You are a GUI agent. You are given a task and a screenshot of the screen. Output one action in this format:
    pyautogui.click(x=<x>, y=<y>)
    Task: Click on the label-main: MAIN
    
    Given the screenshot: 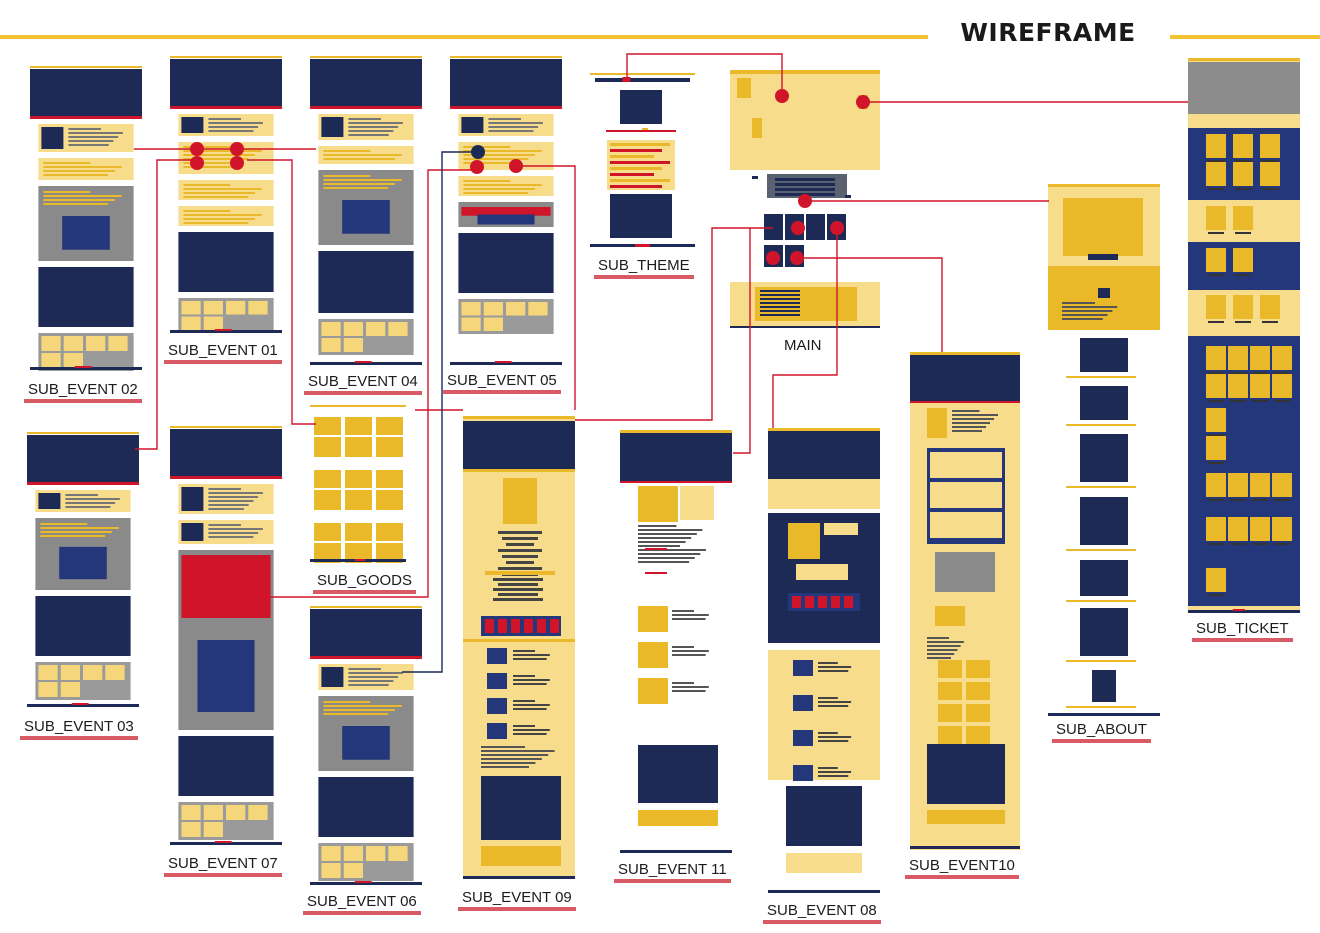 What is the action you would take?
    pyautogui.click(x=803, y=345)
    